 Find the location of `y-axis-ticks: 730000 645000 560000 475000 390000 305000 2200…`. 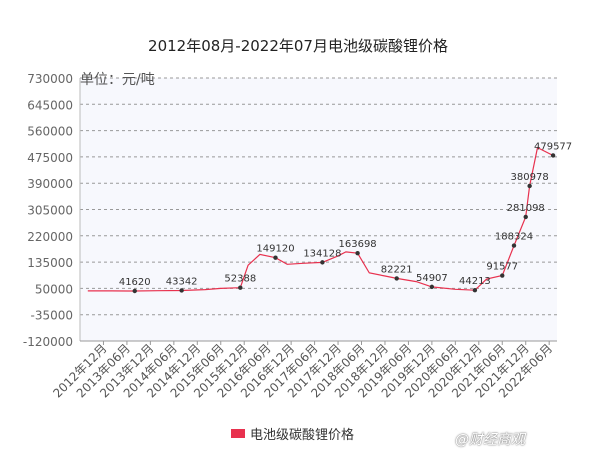

y-axis-ticks: 730000 645000 560000 475000 390000 305000 2200… is located at coordinates (48, 210).